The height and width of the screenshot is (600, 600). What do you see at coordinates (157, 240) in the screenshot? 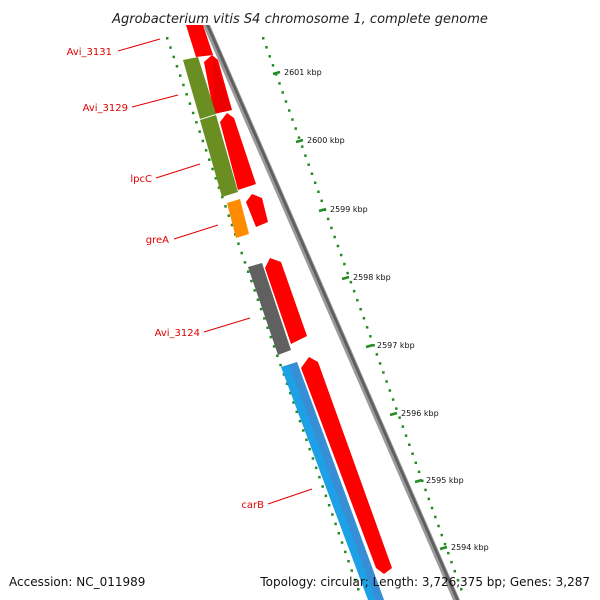
I see `gene-label: greA` at bounding box center [157, 240].